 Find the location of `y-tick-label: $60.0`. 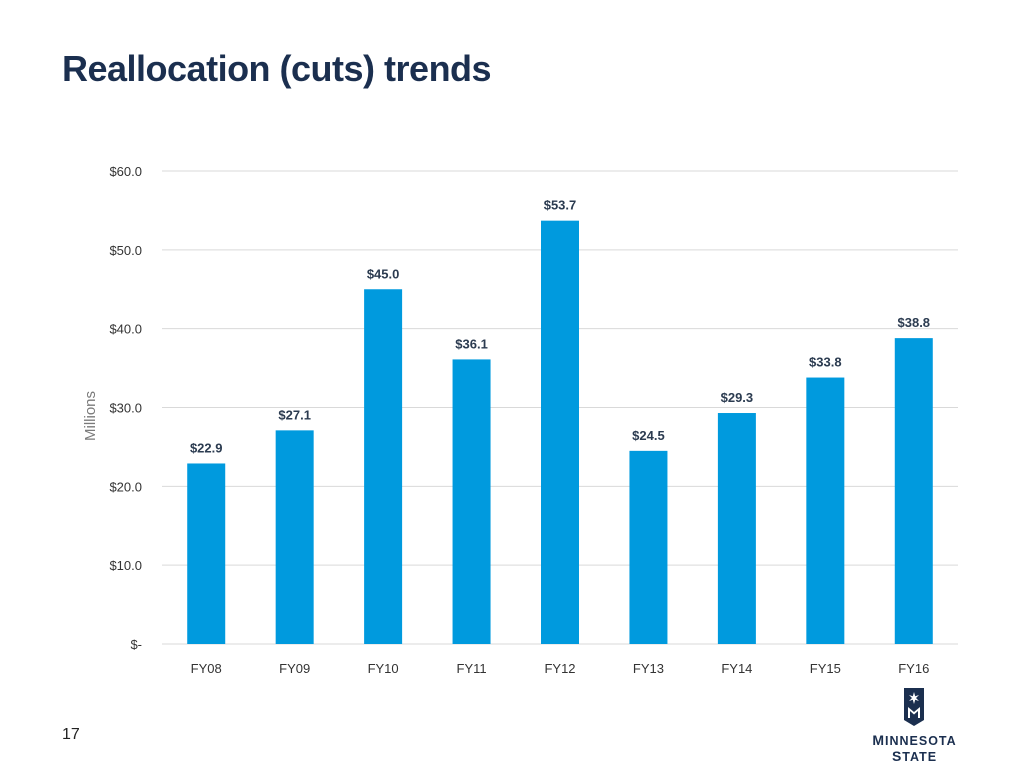

y-tick-label: $60.0 is located at coordinates (125, 171).